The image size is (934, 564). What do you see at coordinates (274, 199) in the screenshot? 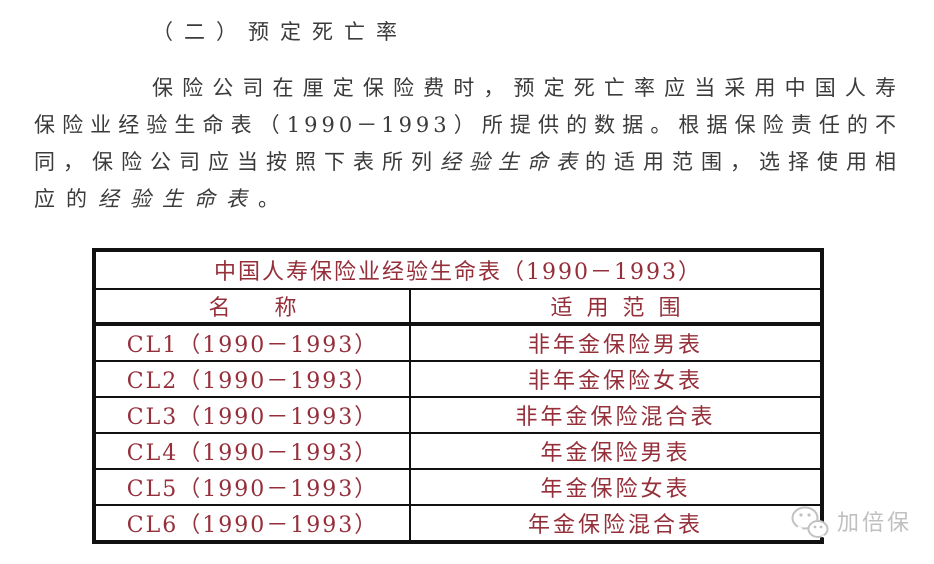
I see `text-run: 。` at bounding box center [274, 199].